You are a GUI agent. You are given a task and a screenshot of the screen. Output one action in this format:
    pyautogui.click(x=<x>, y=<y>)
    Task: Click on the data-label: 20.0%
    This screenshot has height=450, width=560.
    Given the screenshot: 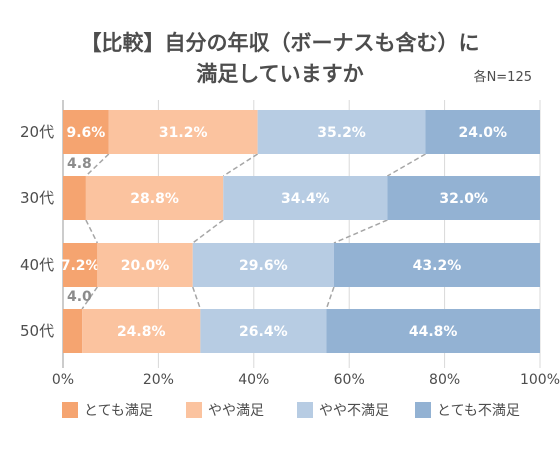 What is the action you would take?
    pyautogui.click(x=145, y=266)
    